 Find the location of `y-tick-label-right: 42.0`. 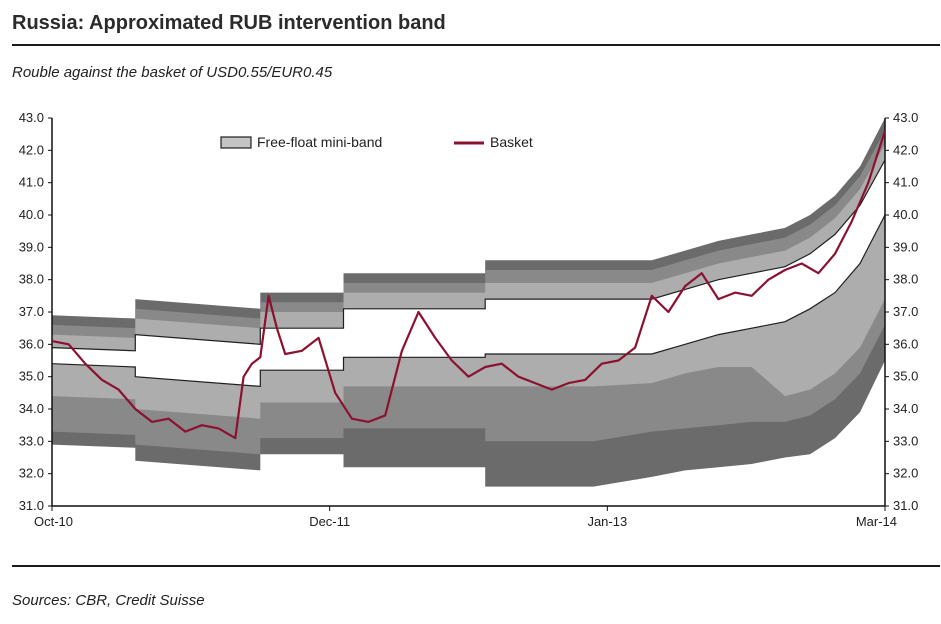

y-tick-label-right: 42.0 is located at coordinates (905, 149).